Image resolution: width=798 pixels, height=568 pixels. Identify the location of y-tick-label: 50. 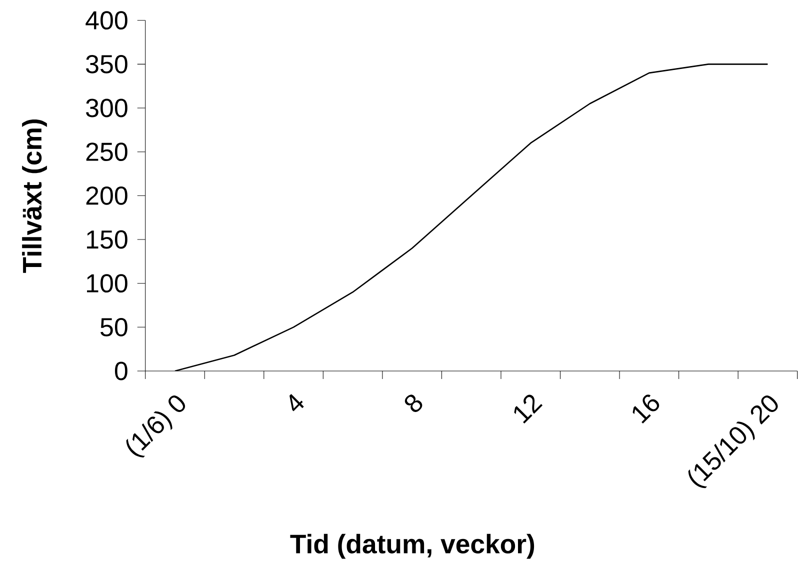
(114, 327).